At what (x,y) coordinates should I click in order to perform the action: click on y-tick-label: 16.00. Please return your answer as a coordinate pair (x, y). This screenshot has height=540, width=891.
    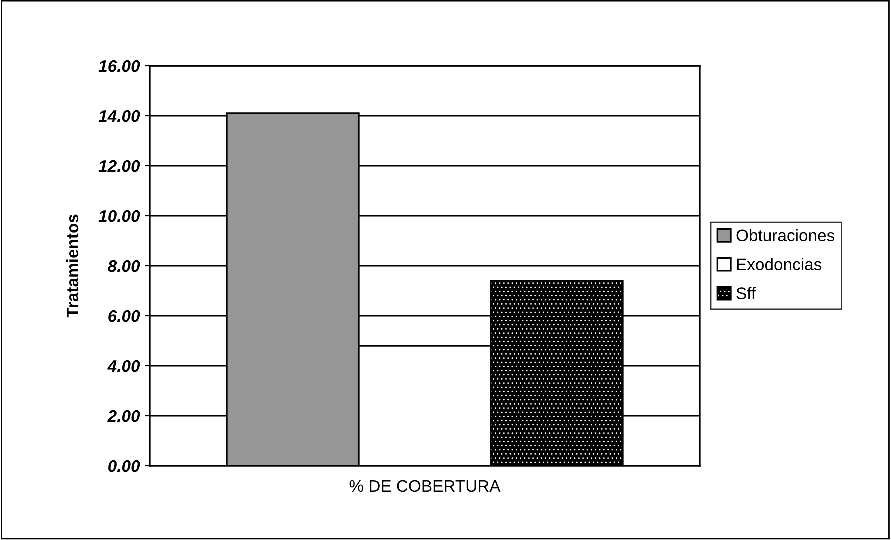
    Looking at the image, I should click on (119, 66).